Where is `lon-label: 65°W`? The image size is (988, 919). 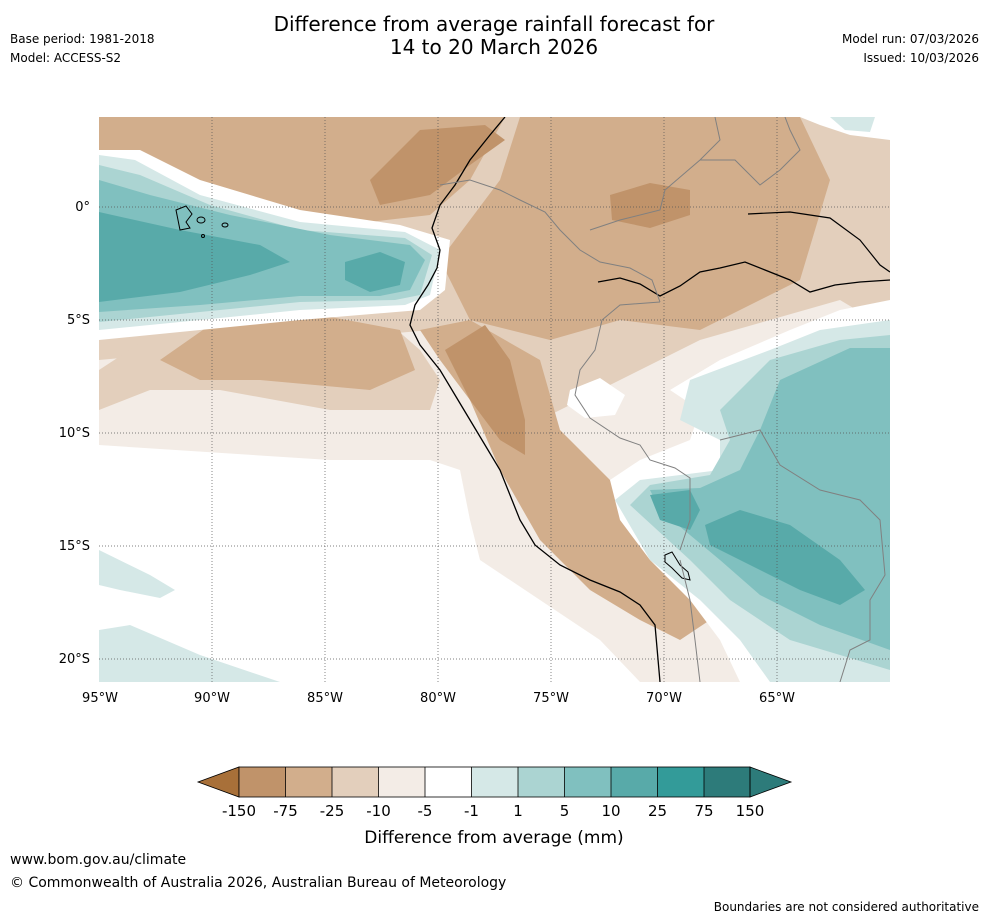
lon-label: 65°W is located at coordinates (777, 698).